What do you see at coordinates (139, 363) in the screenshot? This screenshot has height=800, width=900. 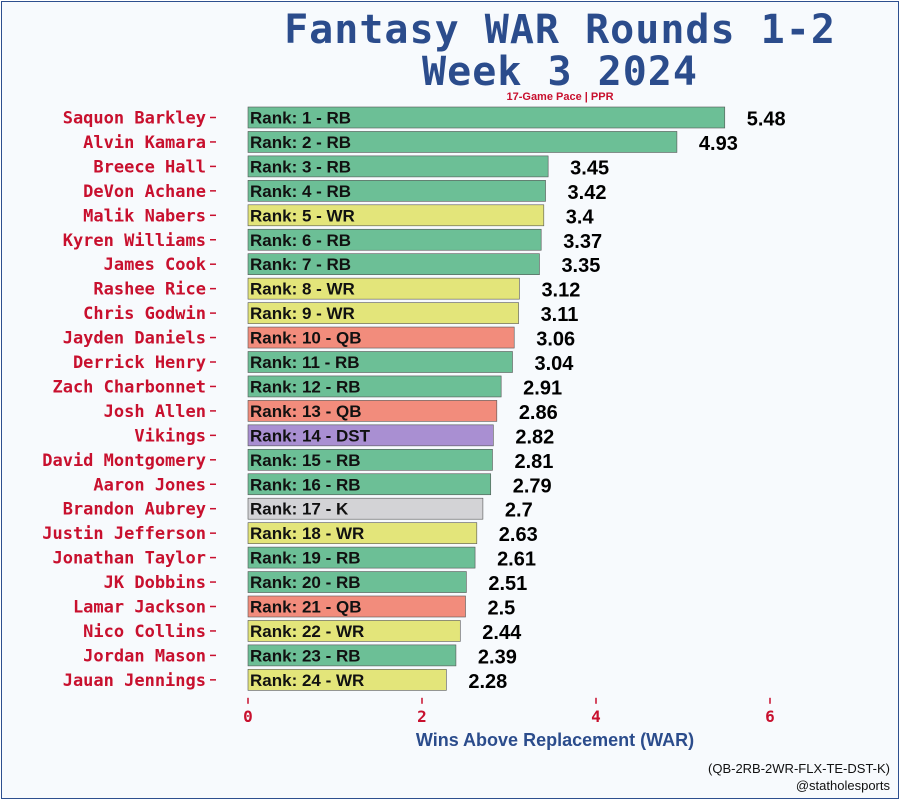 I see `player-name-label: Derrick Henry` at bounding box center [139, 363].